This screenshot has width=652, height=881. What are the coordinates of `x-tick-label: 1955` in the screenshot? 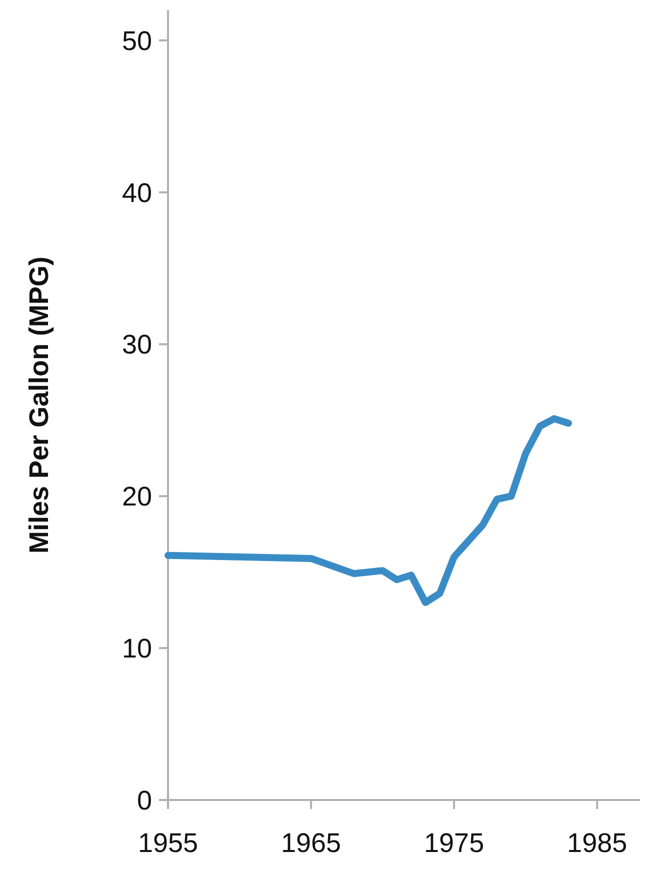 It's located at (168, 843).